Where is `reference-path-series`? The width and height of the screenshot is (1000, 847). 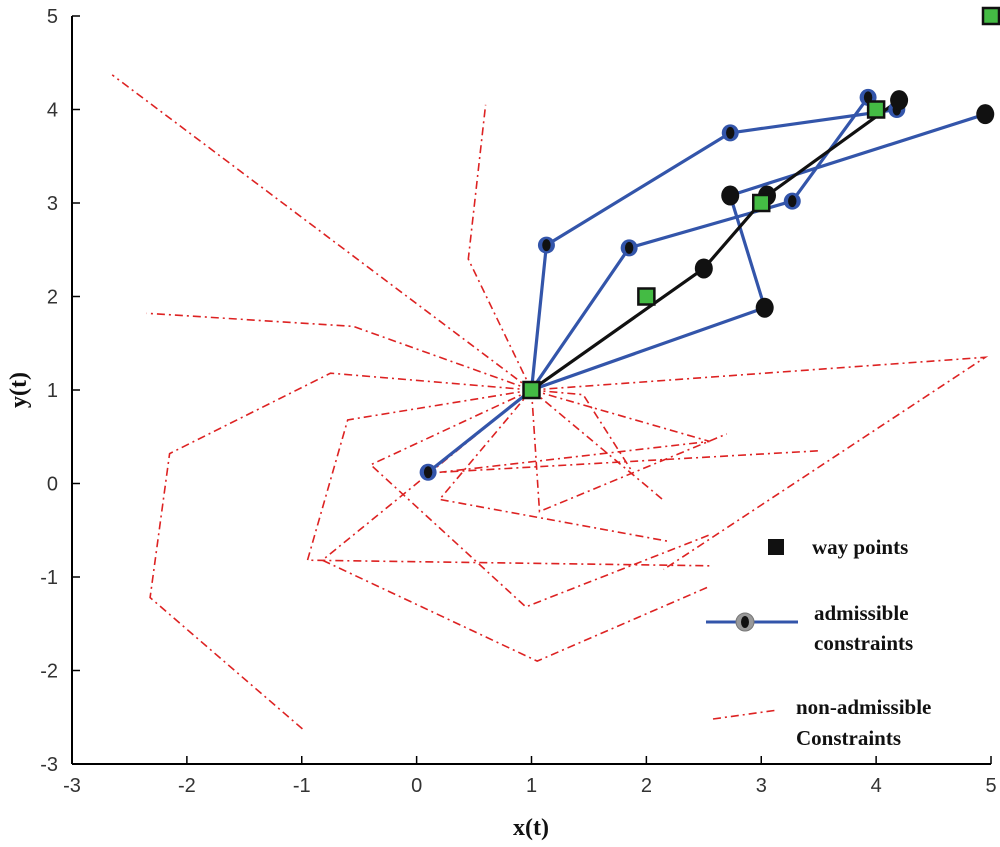
reference-path-series is located at coordinates (715, 245).